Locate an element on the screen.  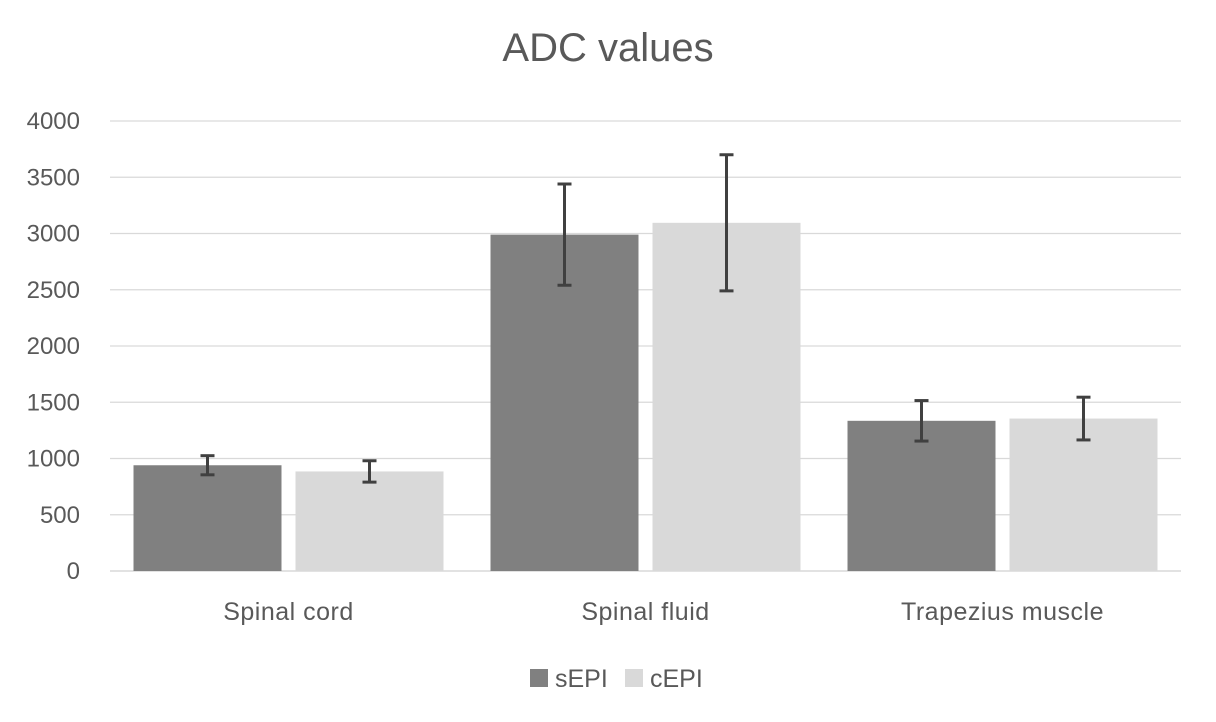
y-tick-label: 500 is located at coordinates (60, 515).